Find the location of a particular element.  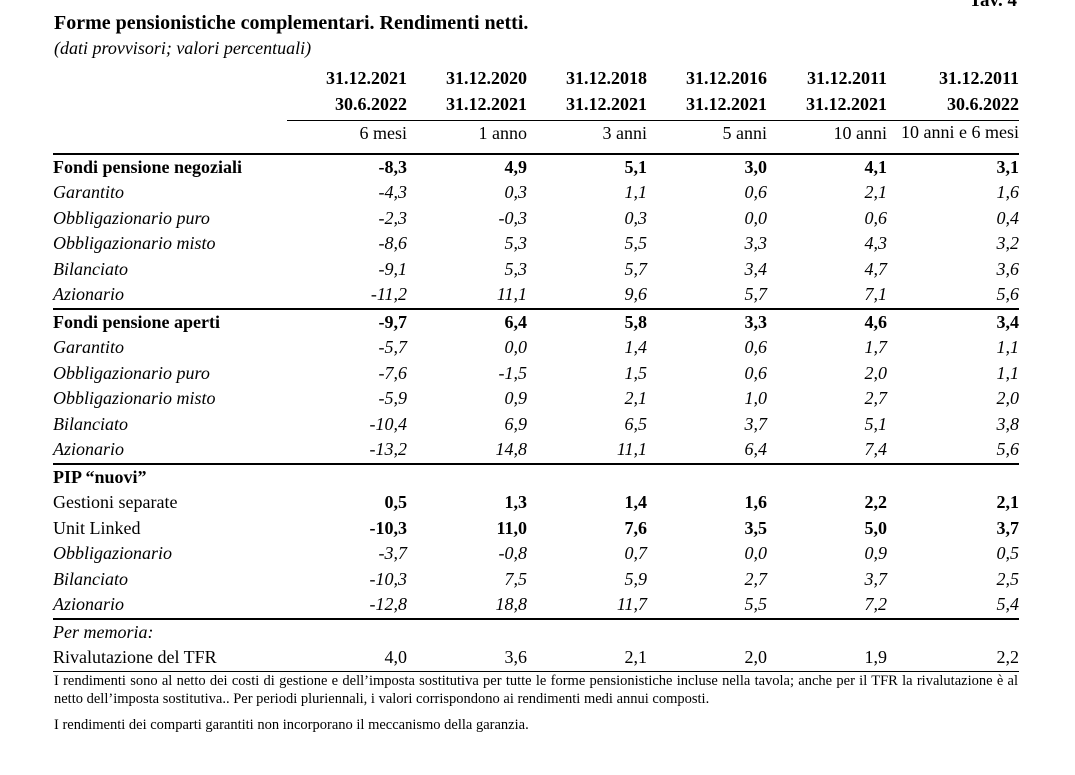

value-cell: 1,9 is located at coordinates (827, 658).